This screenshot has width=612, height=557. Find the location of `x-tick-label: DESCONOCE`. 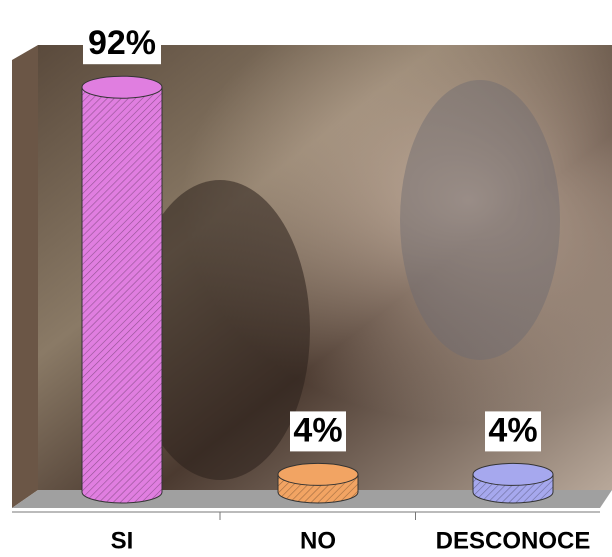

x-tick-label: DESCONOCE is located at coordinates (513, 540).